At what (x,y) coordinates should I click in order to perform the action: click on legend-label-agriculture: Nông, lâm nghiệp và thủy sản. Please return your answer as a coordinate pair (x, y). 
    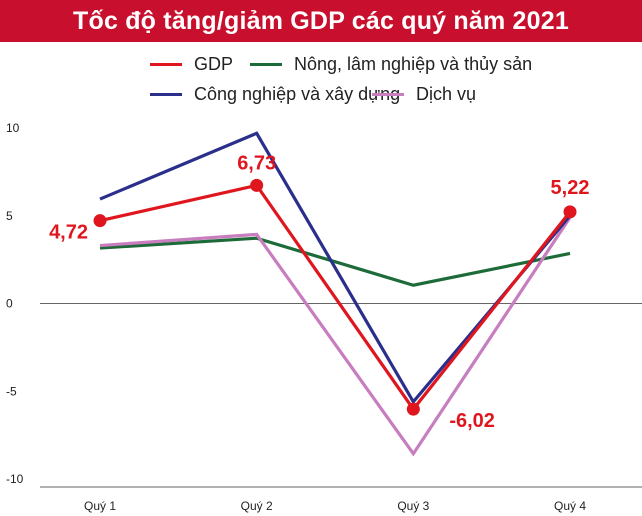
    Looking at the image, I should click on (413, 64).